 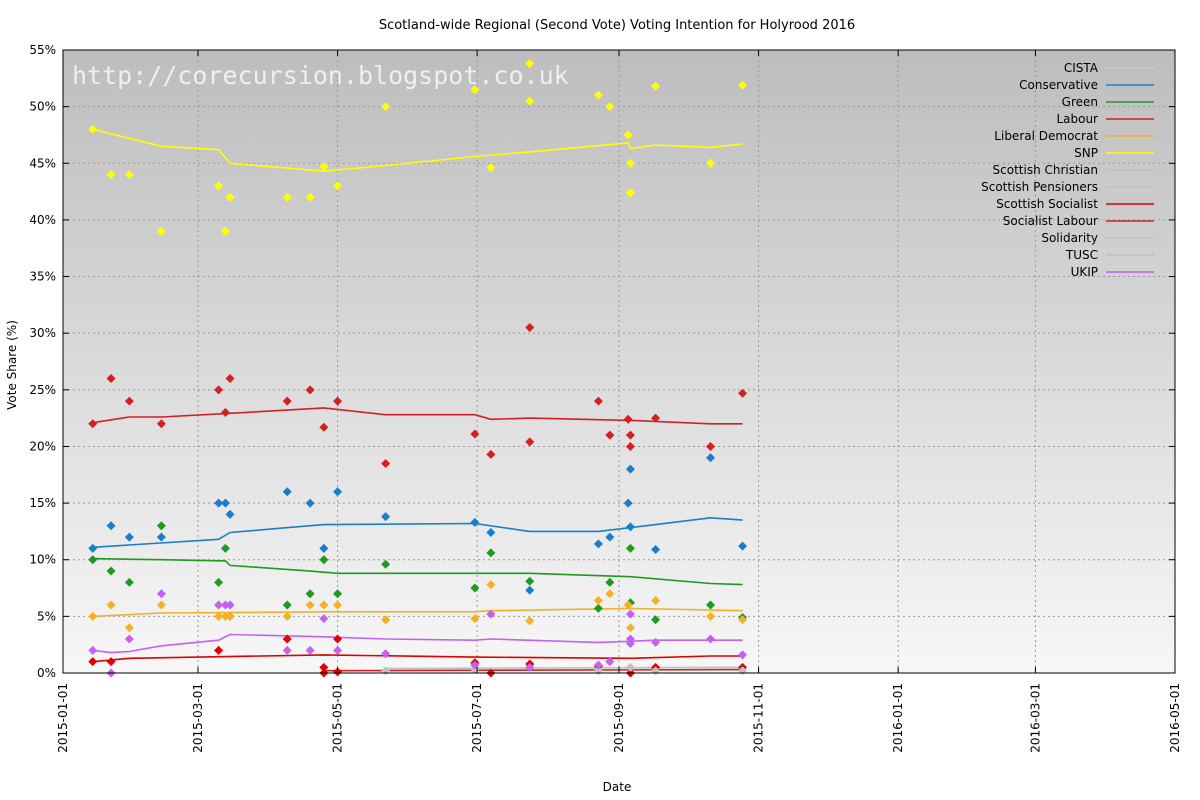 I want to click on y-tick-label: 5%, so click(x=46, y=616).